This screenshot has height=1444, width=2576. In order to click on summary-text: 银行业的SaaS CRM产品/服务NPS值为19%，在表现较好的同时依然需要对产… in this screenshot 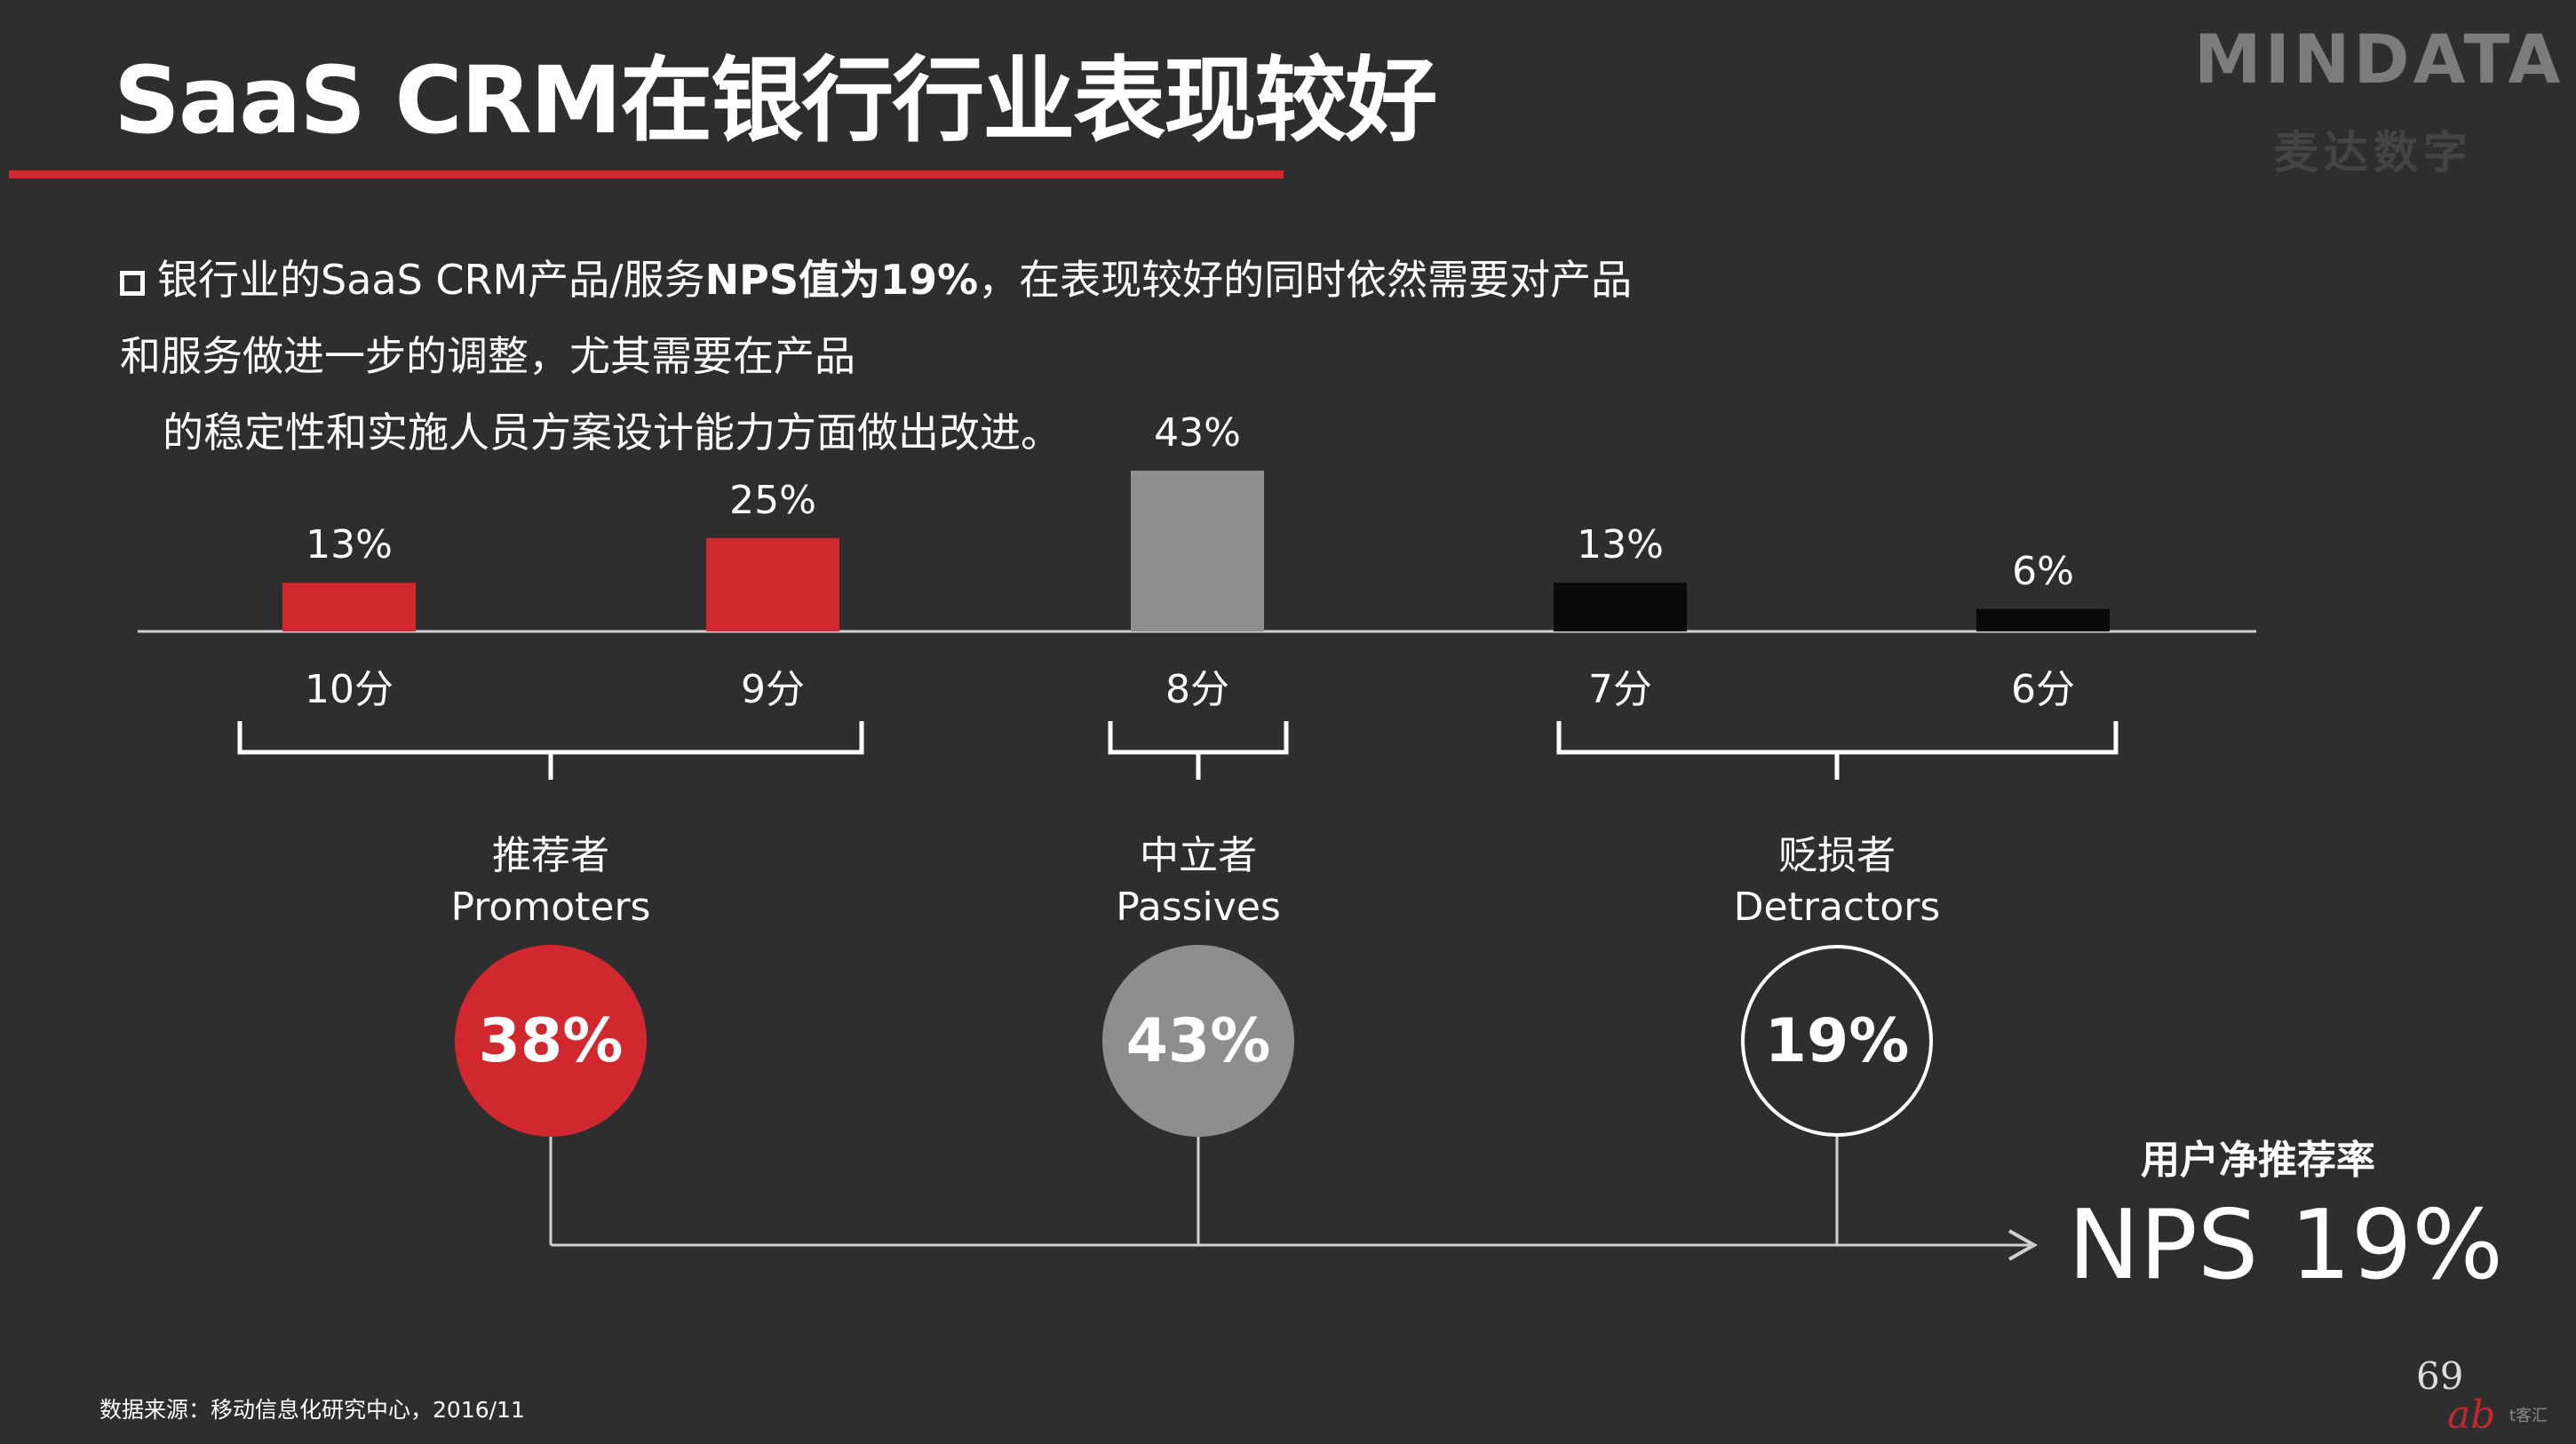, I will do `click(884, 356)`.